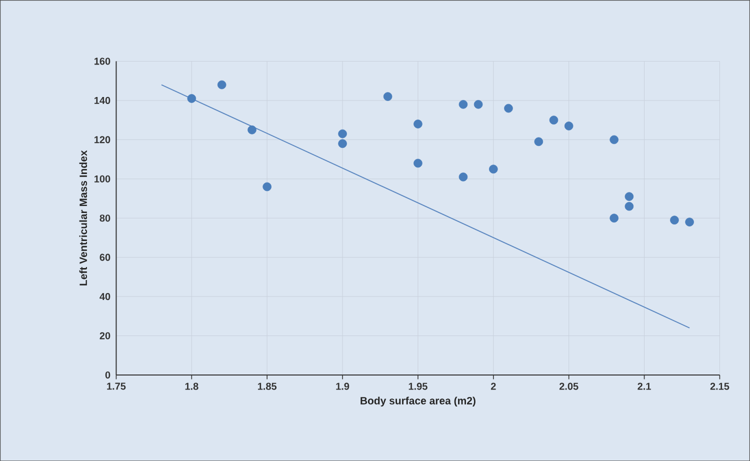  Describe the element at coordinates (102, 100) in the screenshot. I see `y-tick-label: 140` at that location.